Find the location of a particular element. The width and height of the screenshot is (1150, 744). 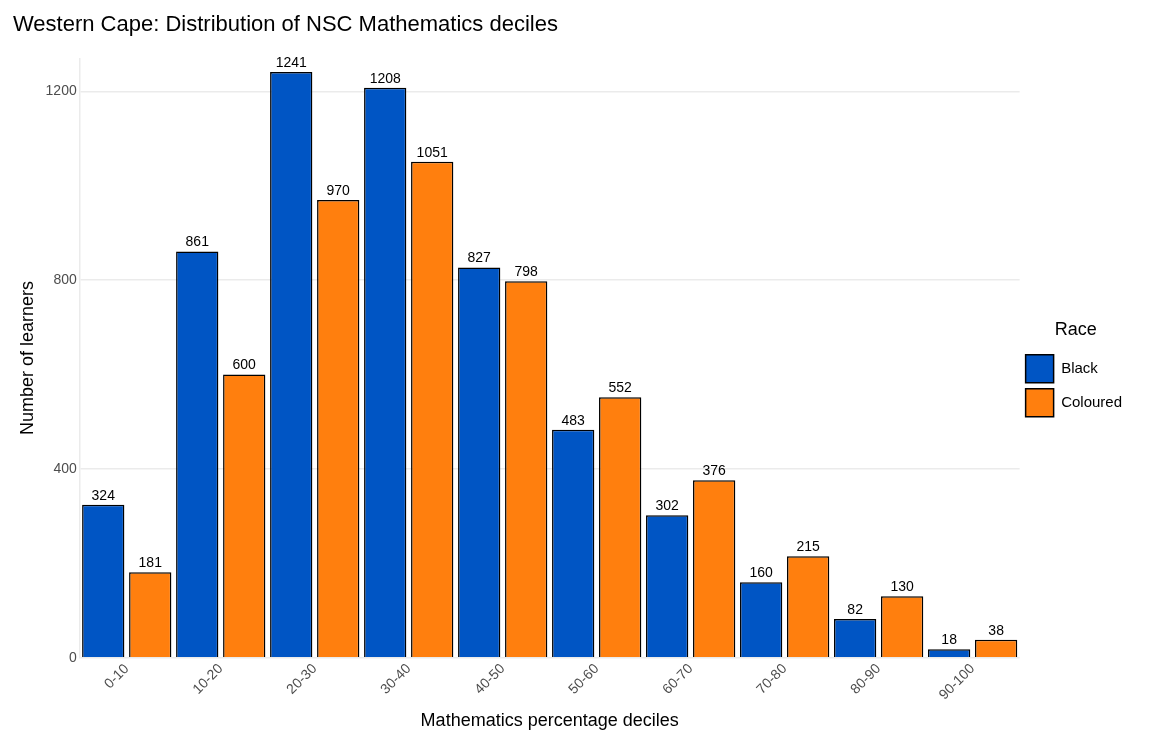

legend-title: Race is located at coordinates (1075, 329).